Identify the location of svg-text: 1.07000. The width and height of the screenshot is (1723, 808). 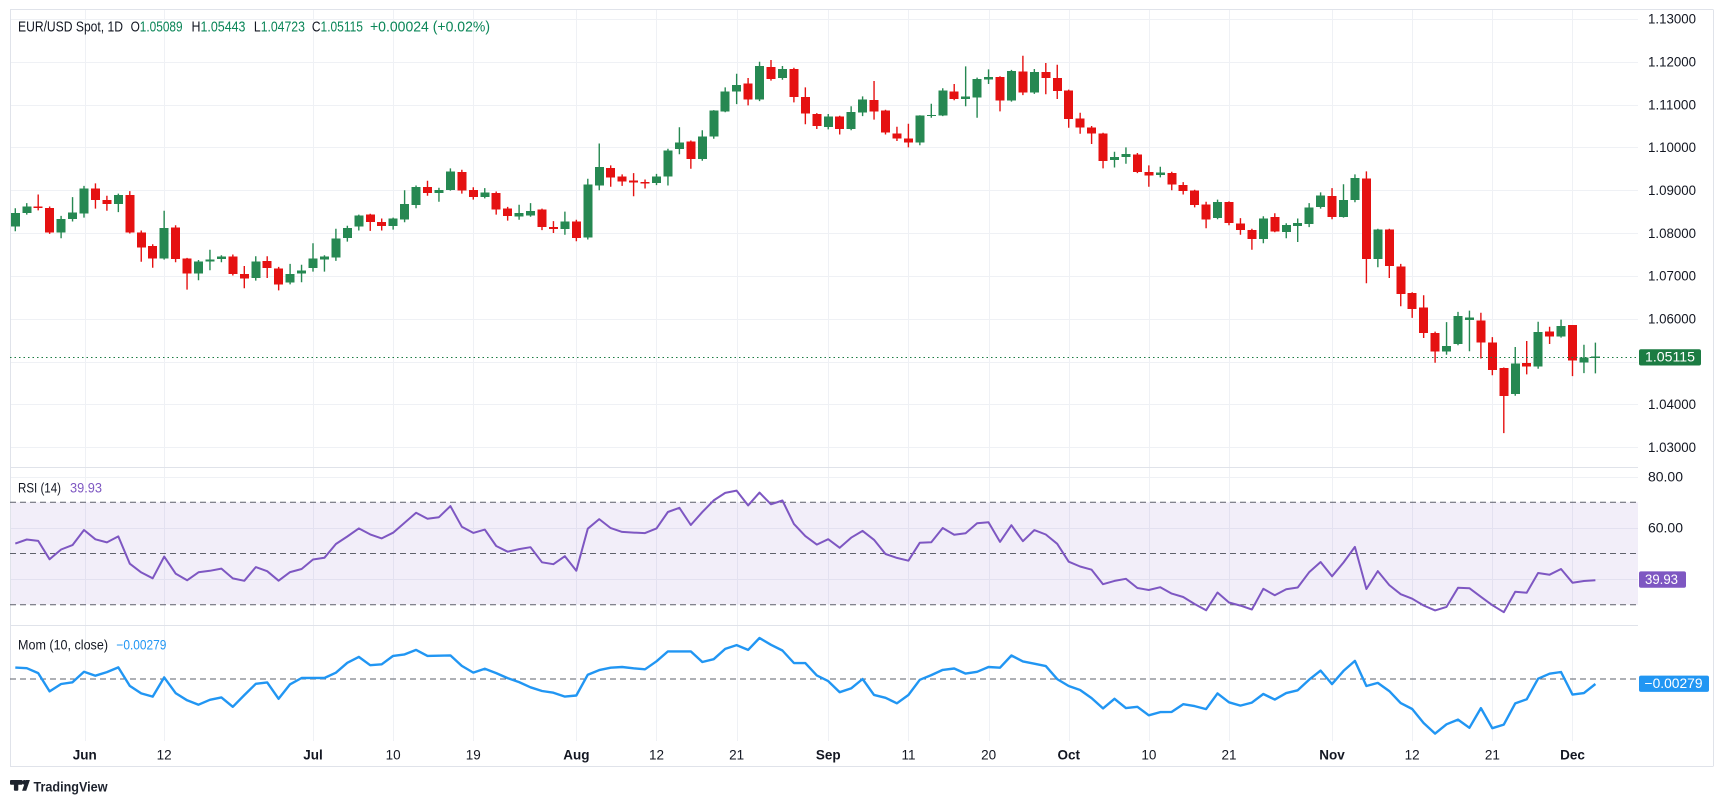
(1672, 276).